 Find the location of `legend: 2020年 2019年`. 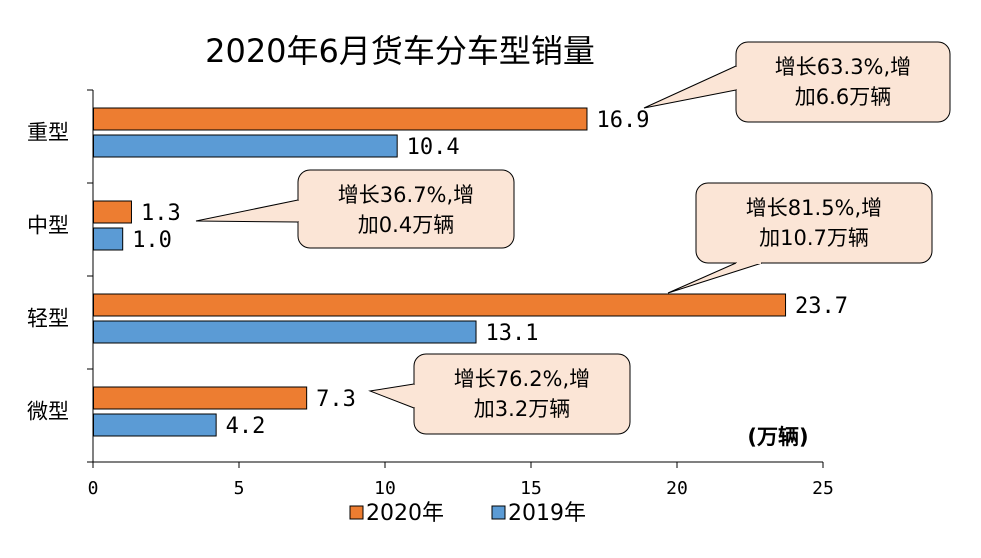

legend: 2020年 2019年 is located at coordinates (467, 513).